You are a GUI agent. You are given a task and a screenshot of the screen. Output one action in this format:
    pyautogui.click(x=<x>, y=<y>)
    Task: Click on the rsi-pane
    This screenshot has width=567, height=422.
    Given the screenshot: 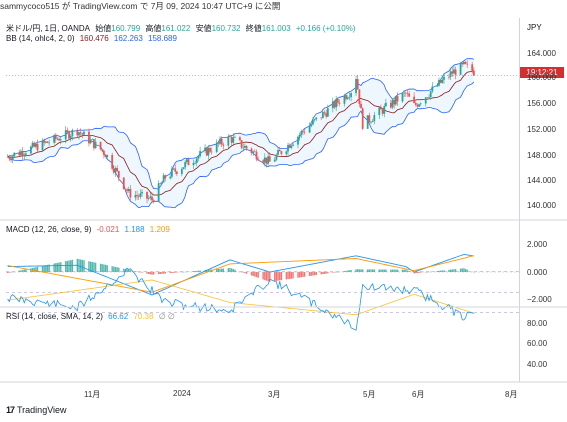 What is the action you would take?
    pyautogui.click(x=262, y=299)
    